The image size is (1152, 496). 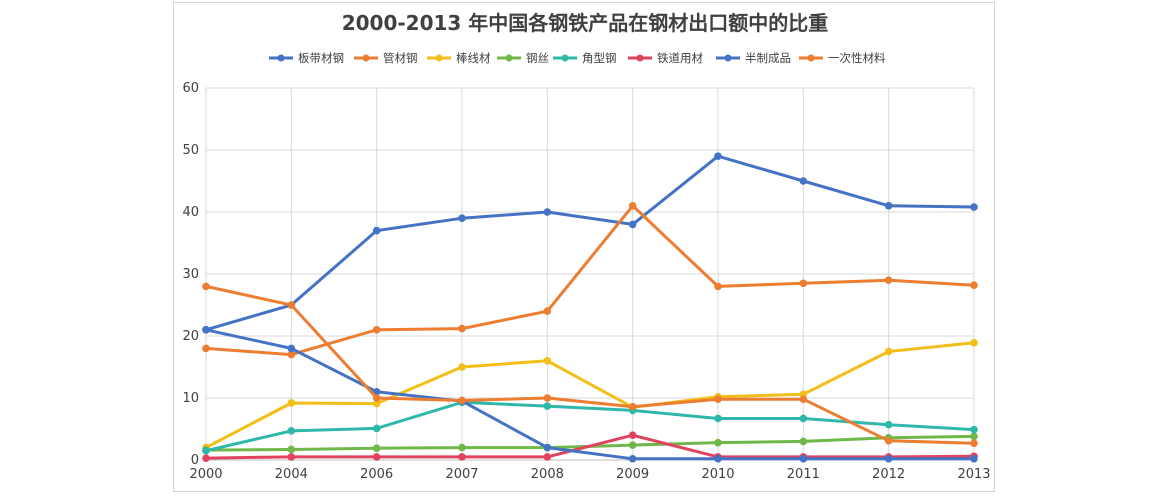 What do you see at coordinates (888, 474) in the screenshot?
I see `x-tick-label: 2012` at bounding box center [888, 474].